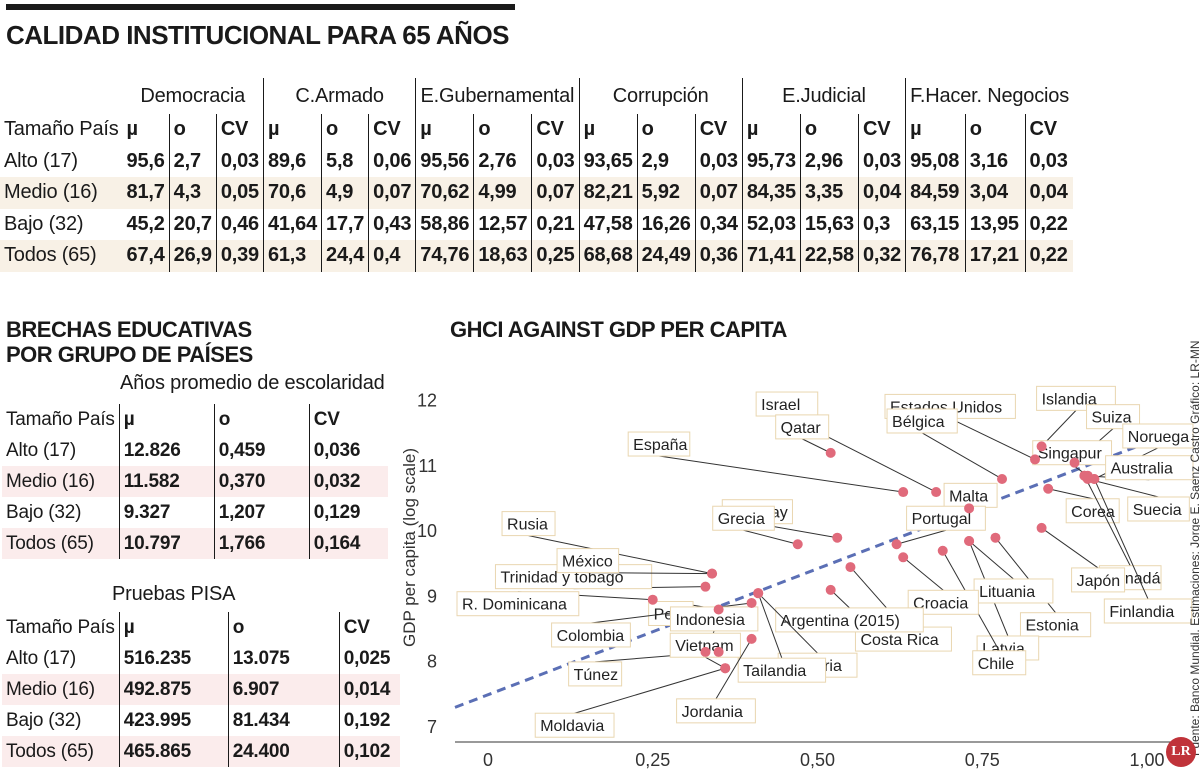 The width and height of the screenshot is (1200, 783). I want to click on table1-group-1: Democracia, so click(193, 95).